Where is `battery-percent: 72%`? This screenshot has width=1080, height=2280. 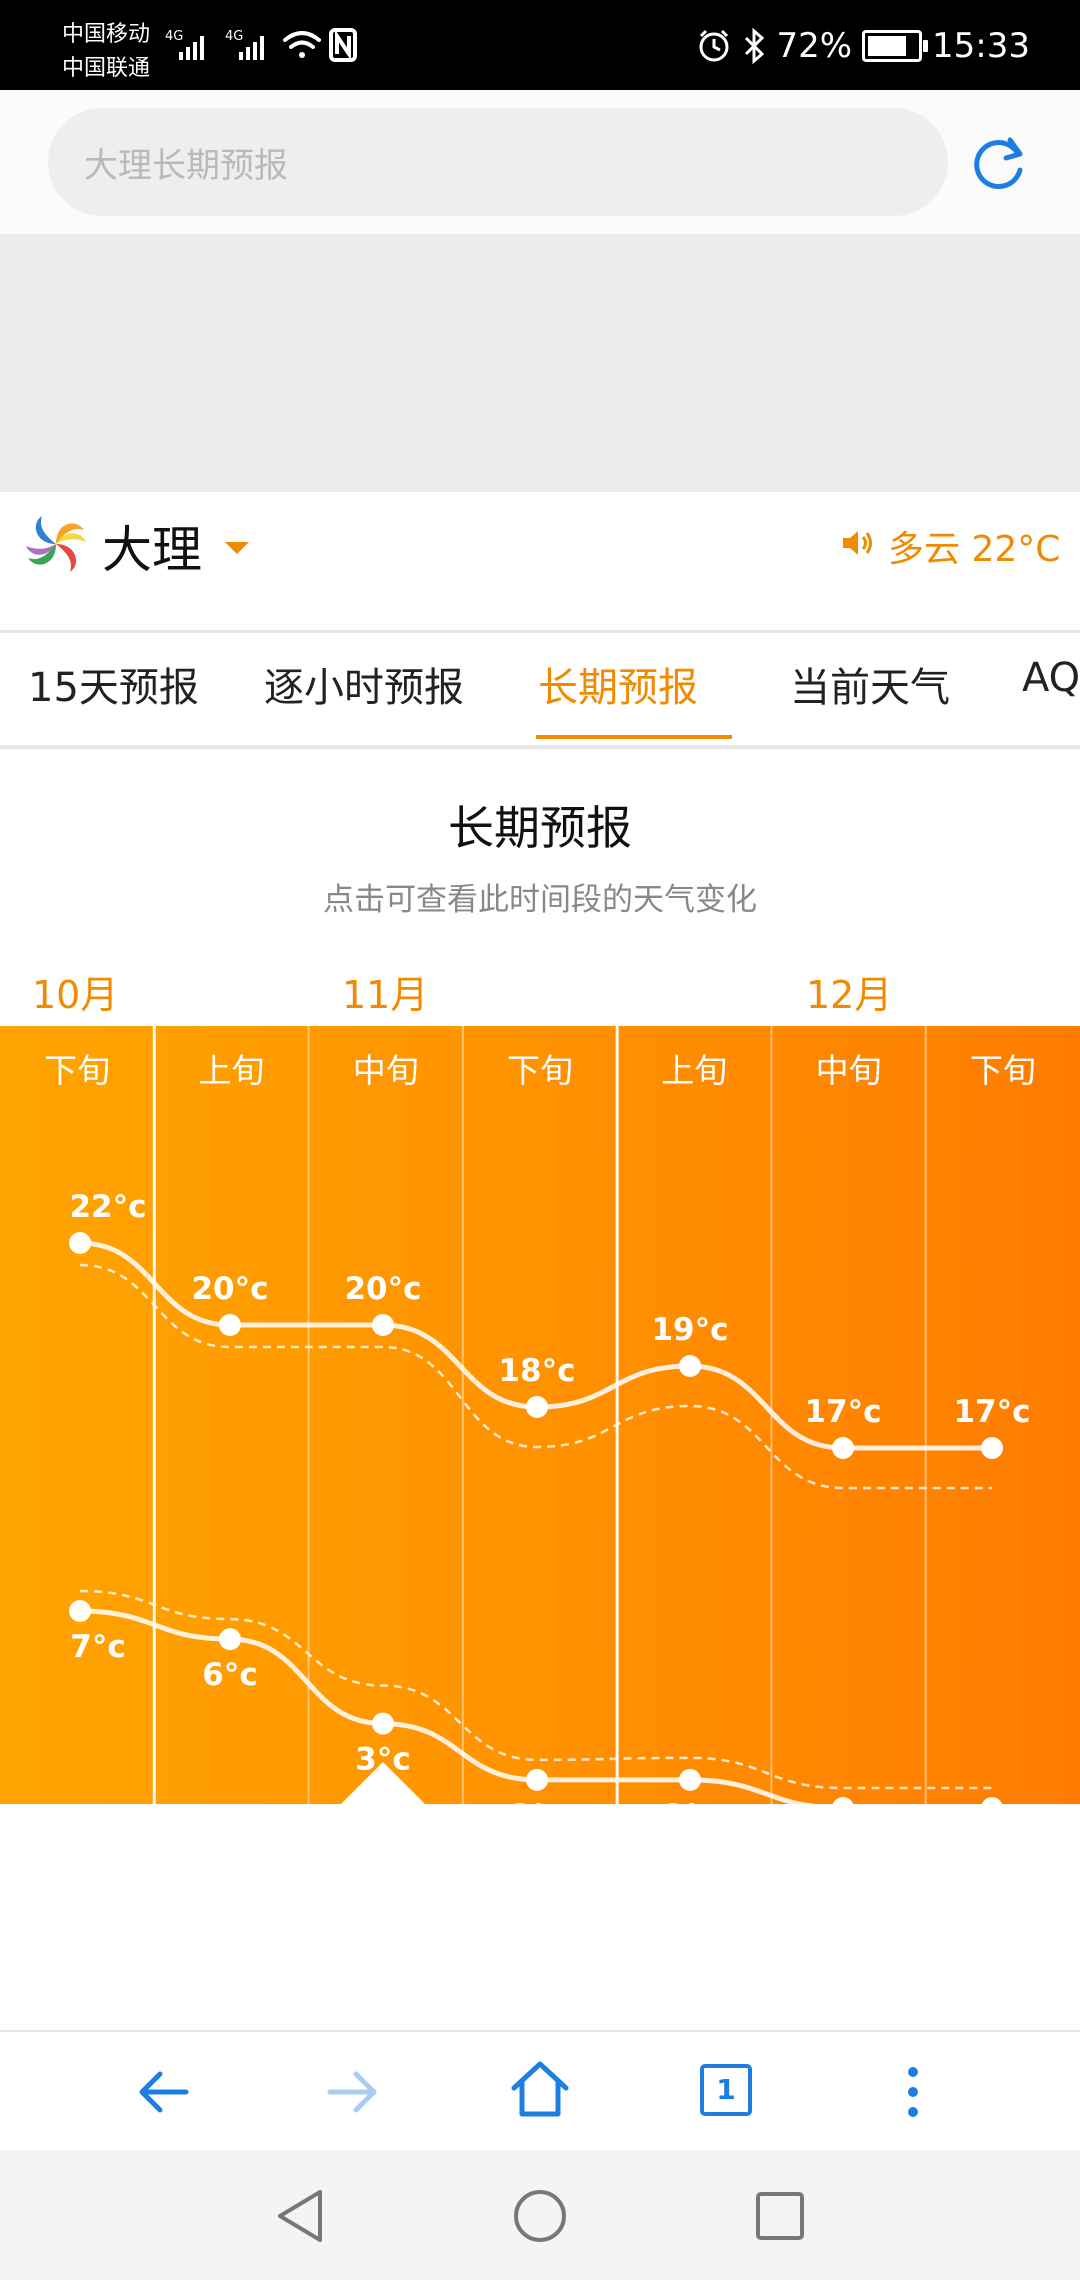
battery-percent: 72% is located at coordinates (814, 46).